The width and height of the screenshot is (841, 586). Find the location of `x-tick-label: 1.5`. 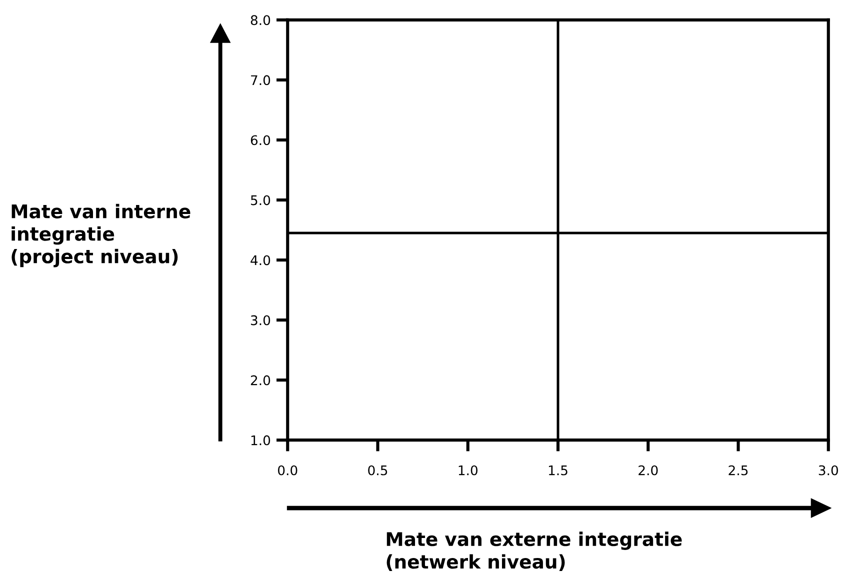

x-tick-label: 1.5 is located at coordinates (558, 470).